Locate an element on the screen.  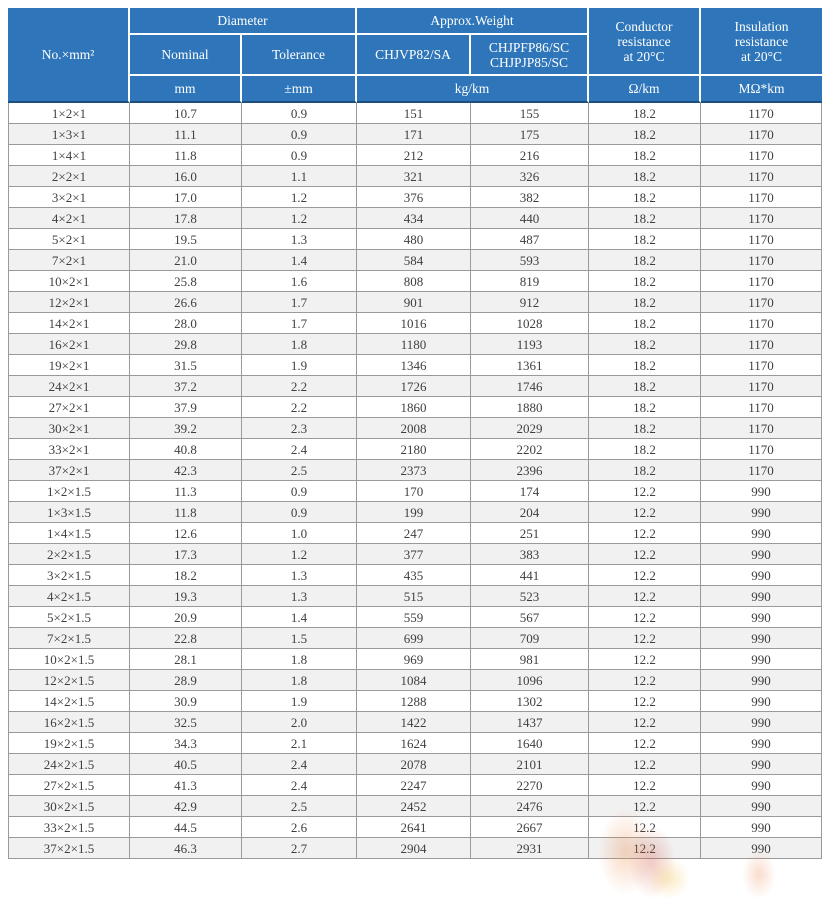
table-cell: 17.3 is located at coordinates (186, 554).